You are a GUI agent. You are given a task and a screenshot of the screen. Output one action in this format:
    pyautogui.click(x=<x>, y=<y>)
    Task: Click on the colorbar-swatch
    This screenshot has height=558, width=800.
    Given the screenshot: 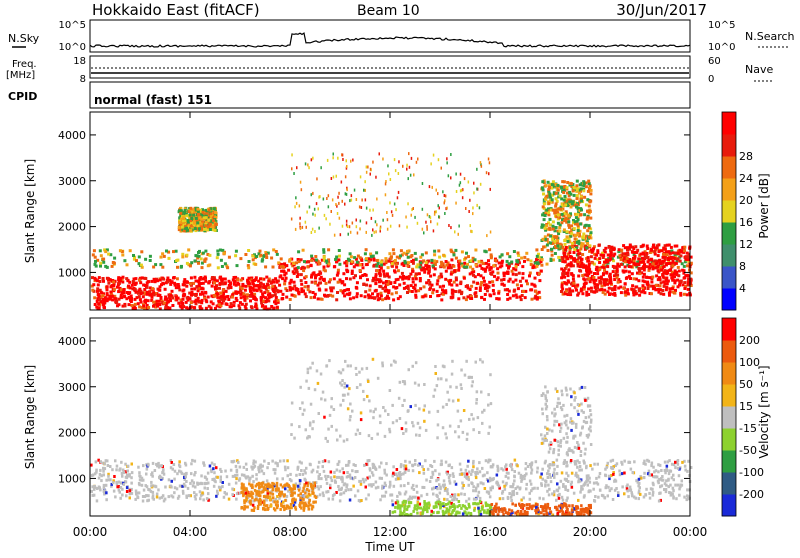 What is the action you would take?
    pyautogui.click(x=729, y=123)
    